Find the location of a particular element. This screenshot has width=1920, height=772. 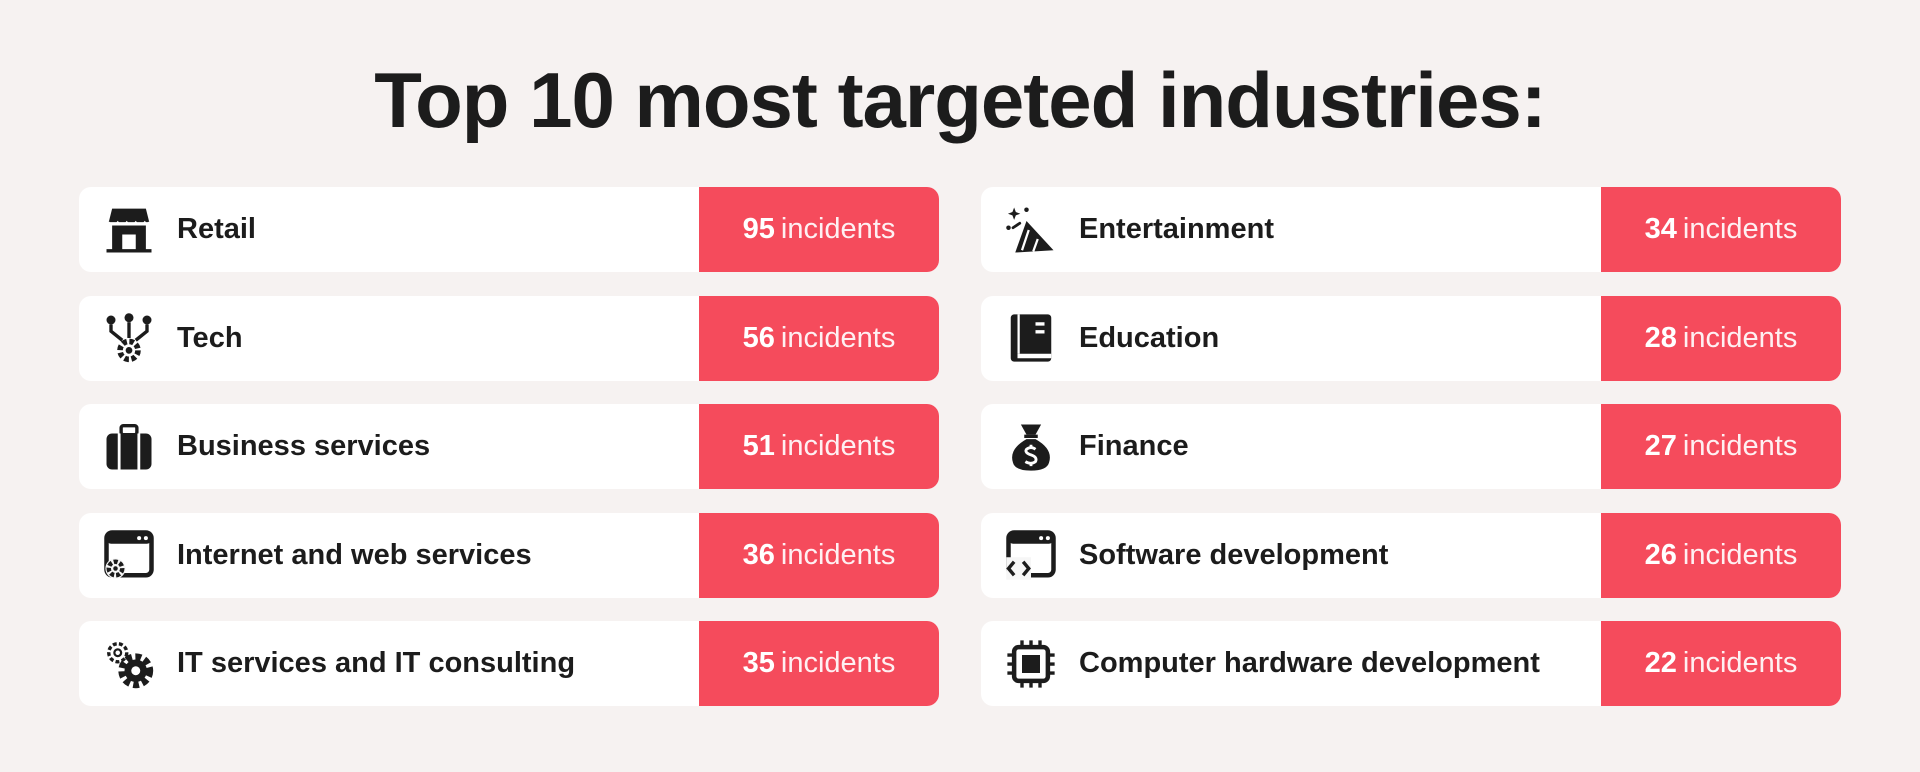

incident-count: 95 is located at coordinates (758, 229).